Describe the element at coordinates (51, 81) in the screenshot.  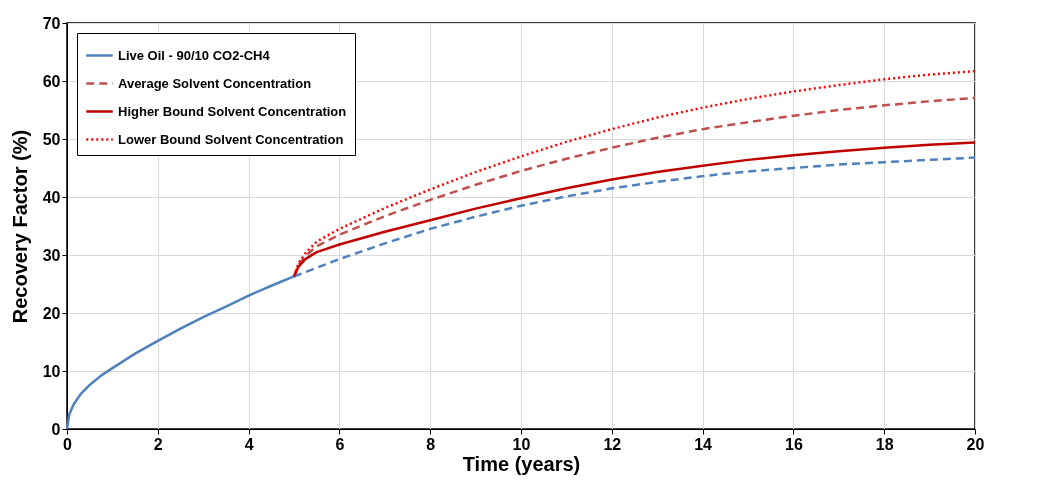
I see `y-tick-label: 60` at that location.